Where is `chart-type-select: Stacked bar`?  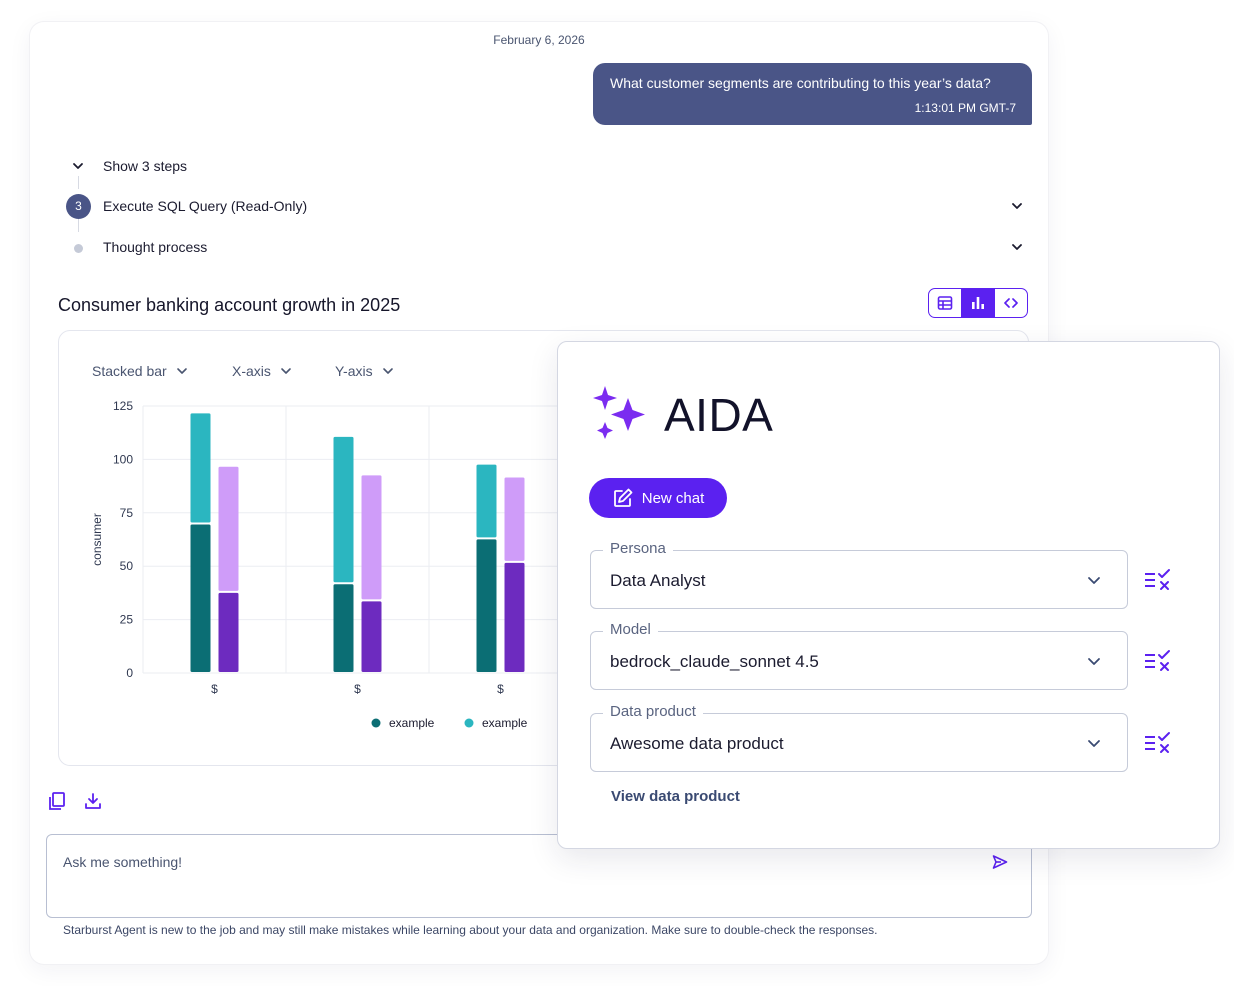 chart-type-select: Stacked bar is located at coordinates (140, 371).